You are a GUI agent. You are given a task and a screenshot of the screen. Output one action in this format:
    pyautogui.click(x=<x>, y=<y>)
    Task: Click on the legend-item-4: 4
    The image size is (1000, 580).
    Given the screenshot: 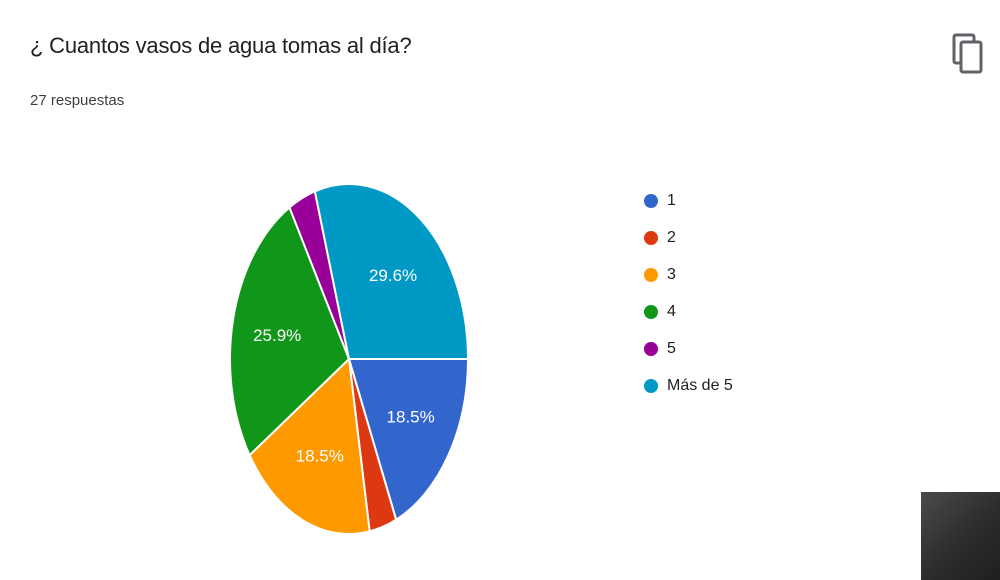 What is the action you would take?
    pyautogui.click(x=688, y=311)
    